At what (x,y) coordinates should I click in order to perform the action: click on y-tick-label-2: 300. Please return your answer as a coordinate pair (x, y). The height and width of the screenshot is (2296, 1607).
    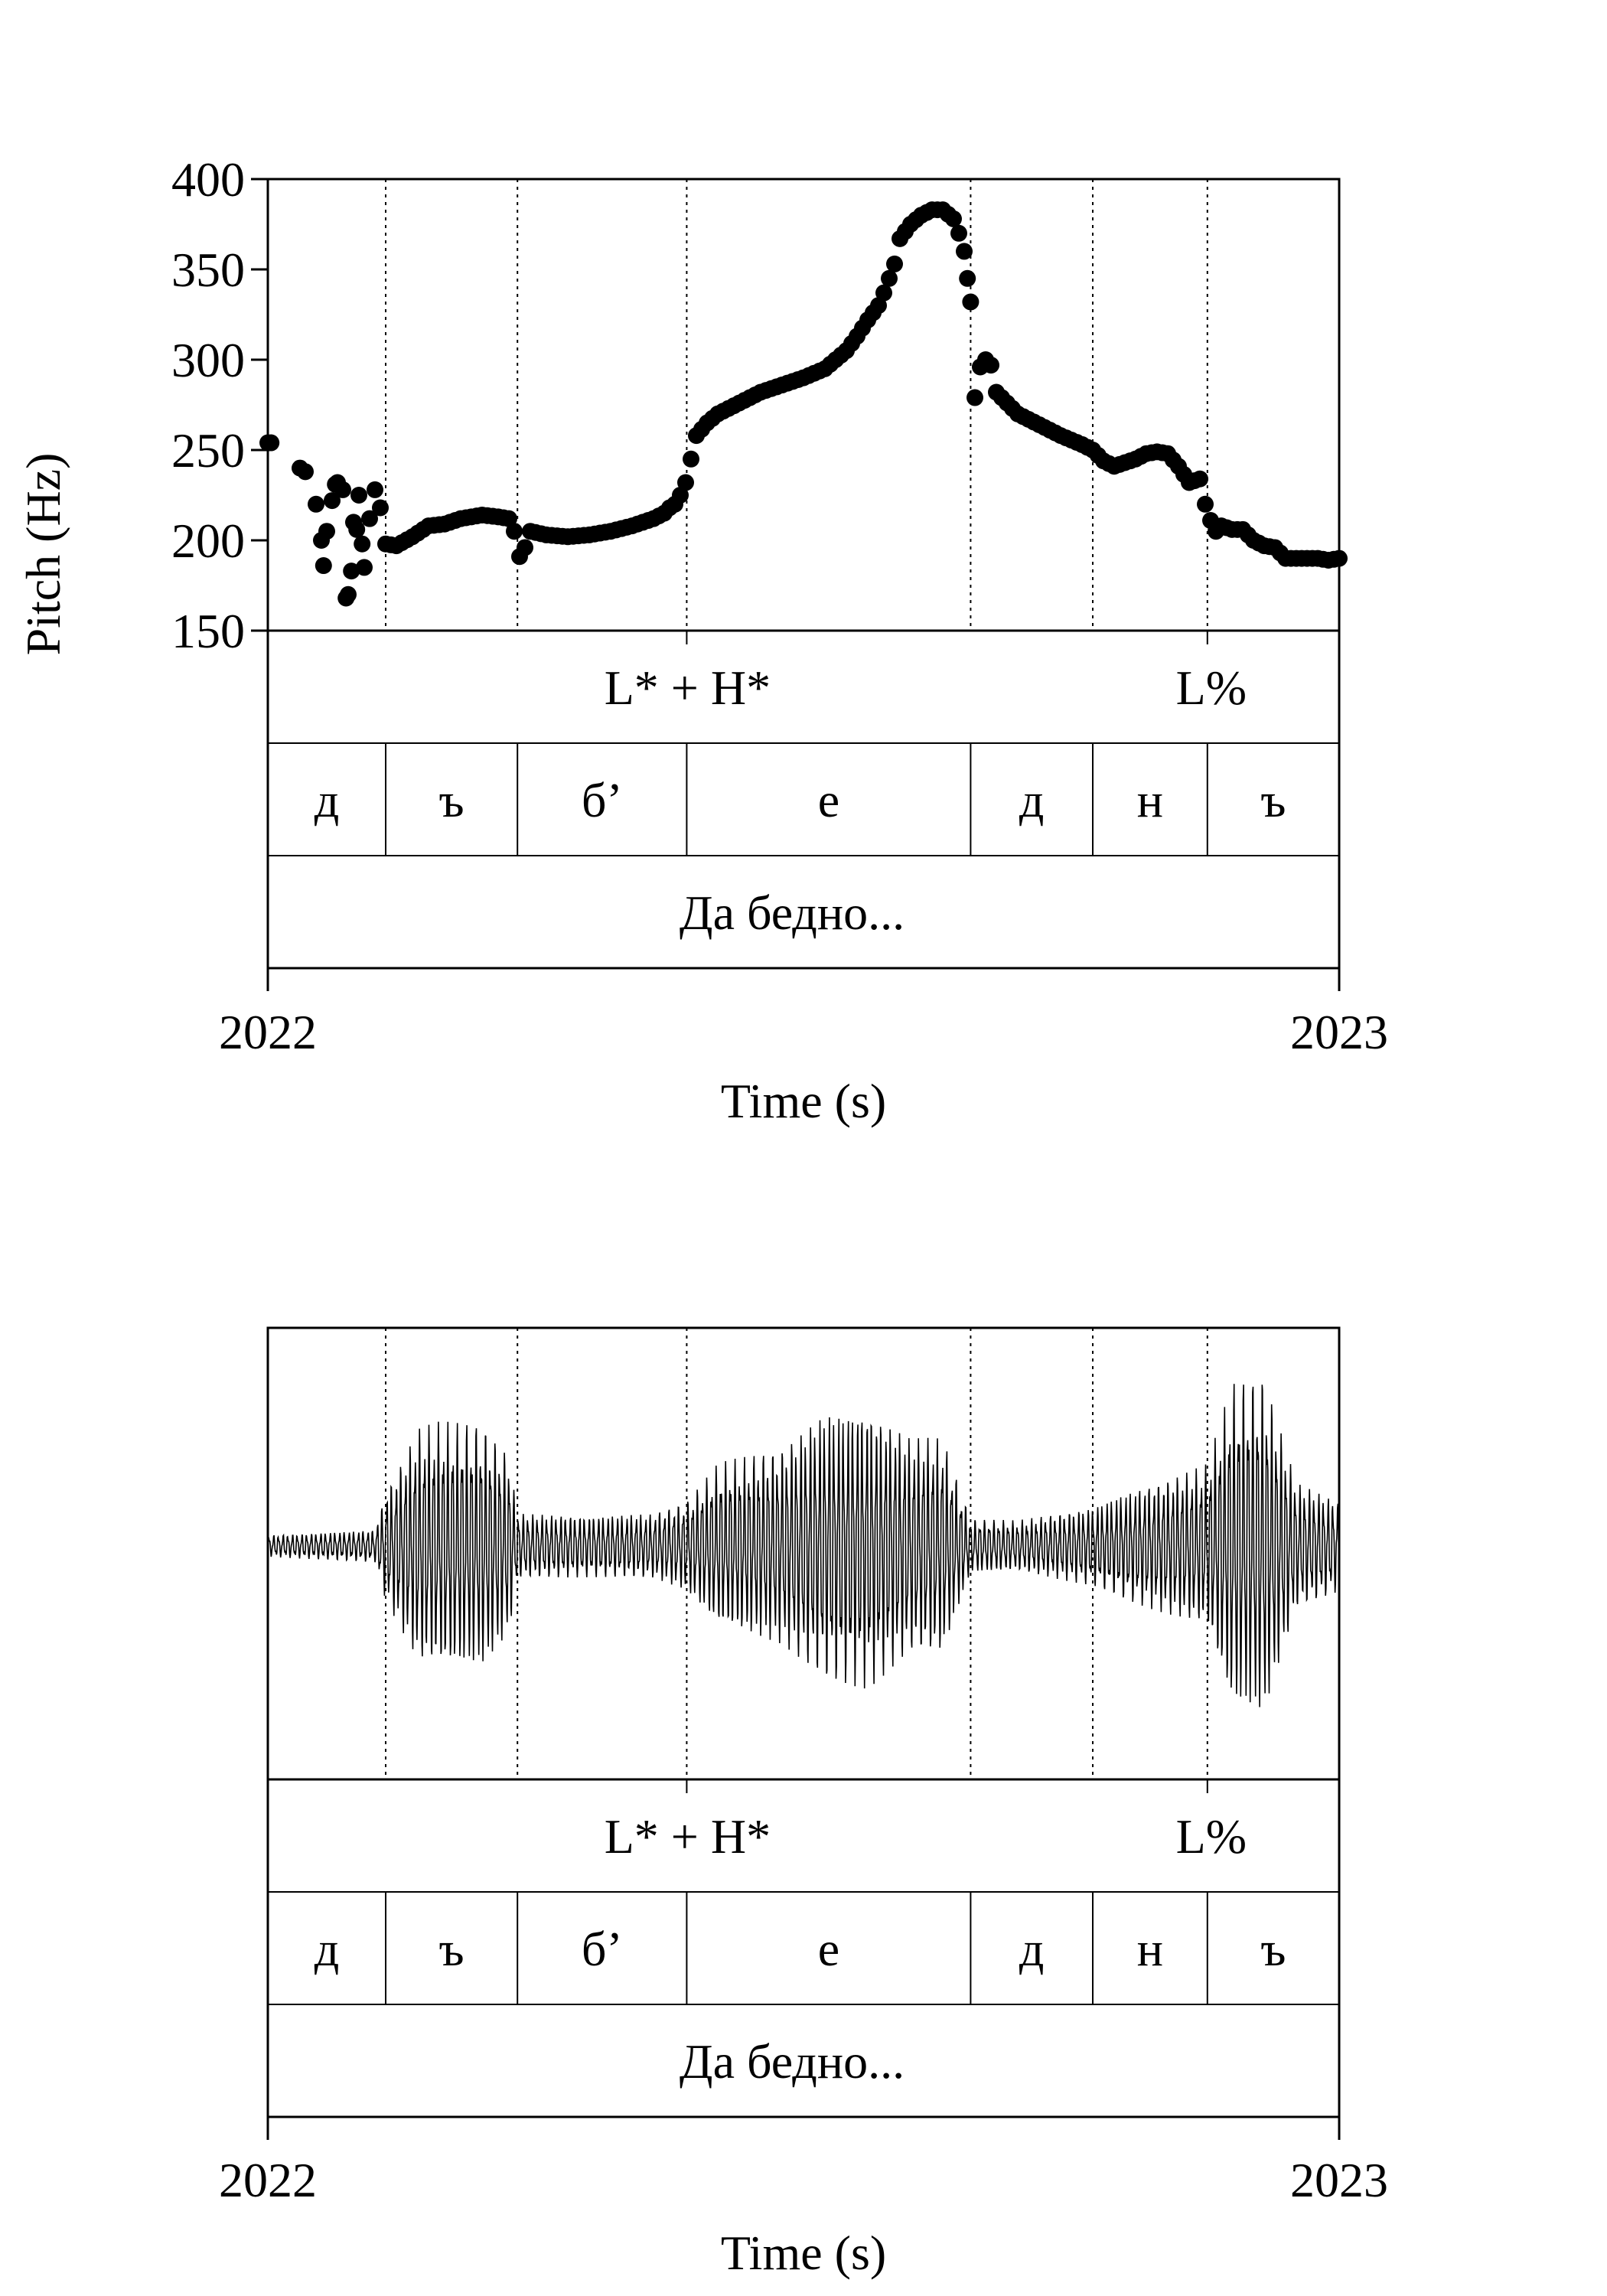
    Looking at the image, I should click on (208, 360).